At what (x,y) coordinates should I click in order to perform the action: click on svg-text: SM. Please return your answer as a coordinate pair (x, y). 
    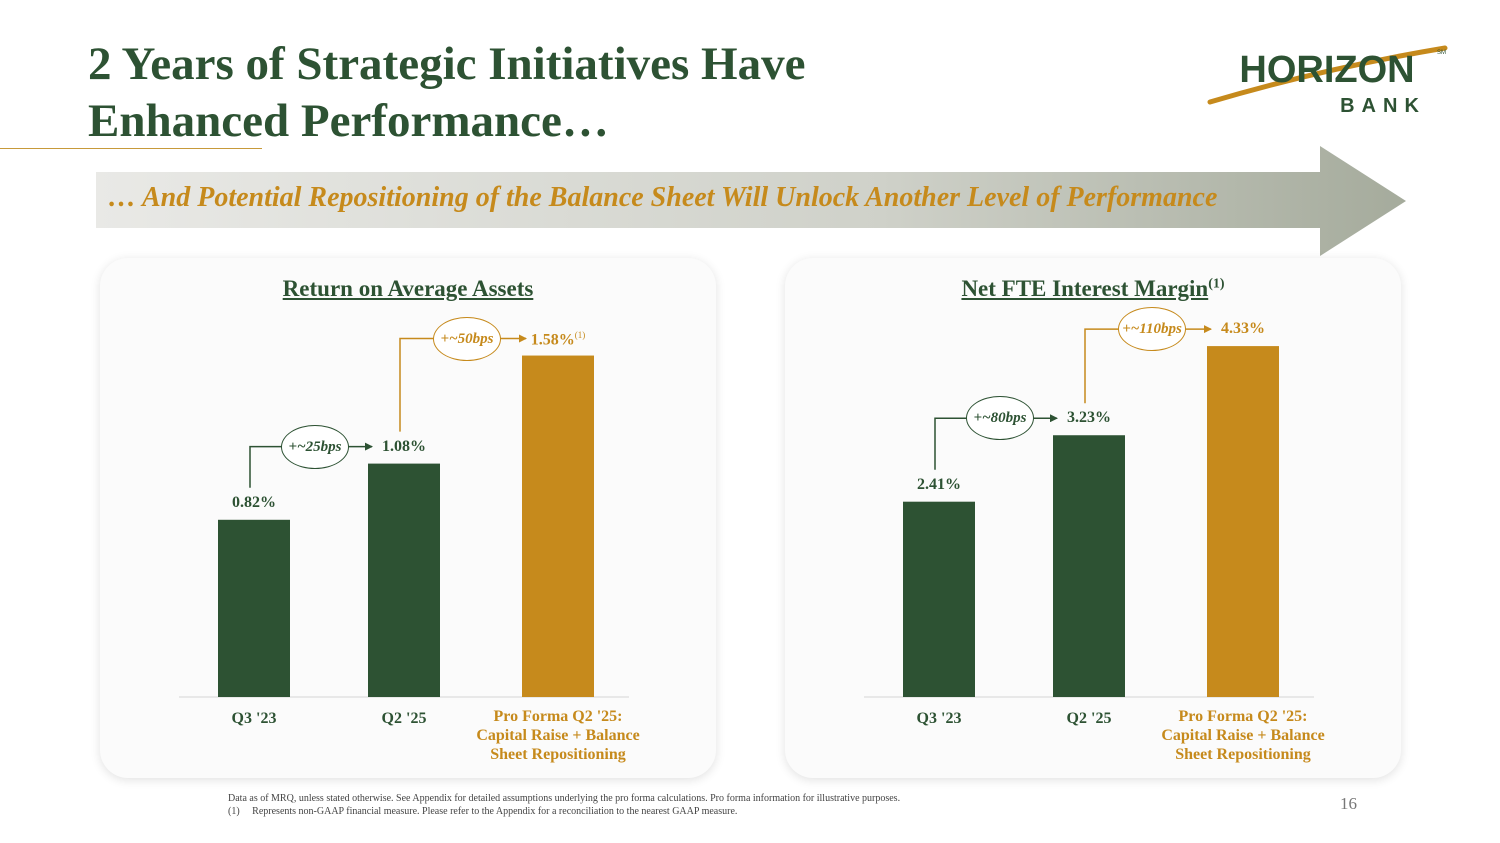
    Looking at the image, I should click on (1441, 53).